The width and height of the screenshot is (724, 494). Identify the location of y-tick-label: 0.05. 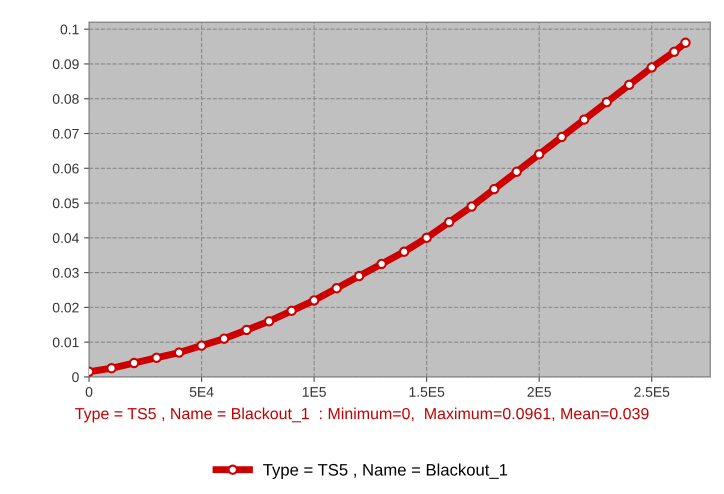
(65, 203).